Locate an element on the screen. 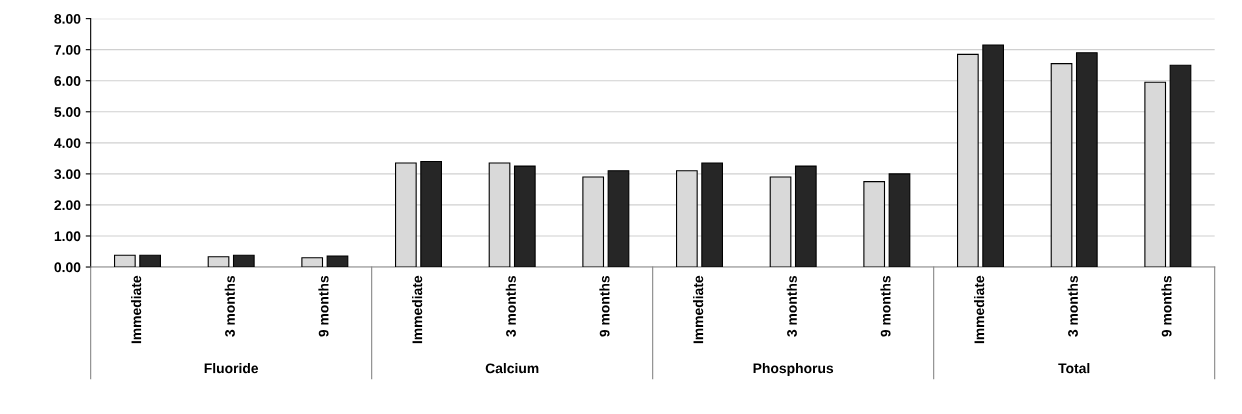  y-tick-label: 2.00 is located at coordinates (67, 205).